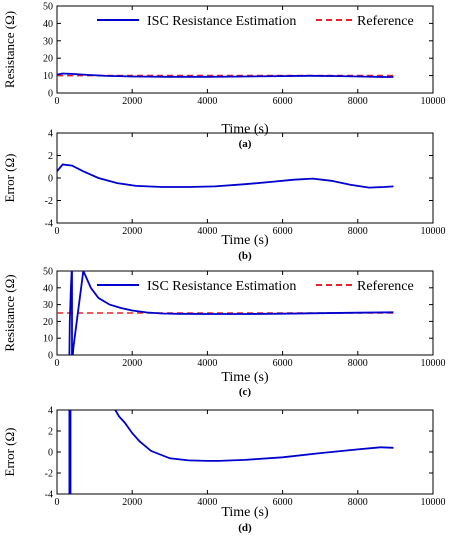  Describe the element at coordinates (245, 144) in the screenshot. I see `panel-caption: (a)` at that location.